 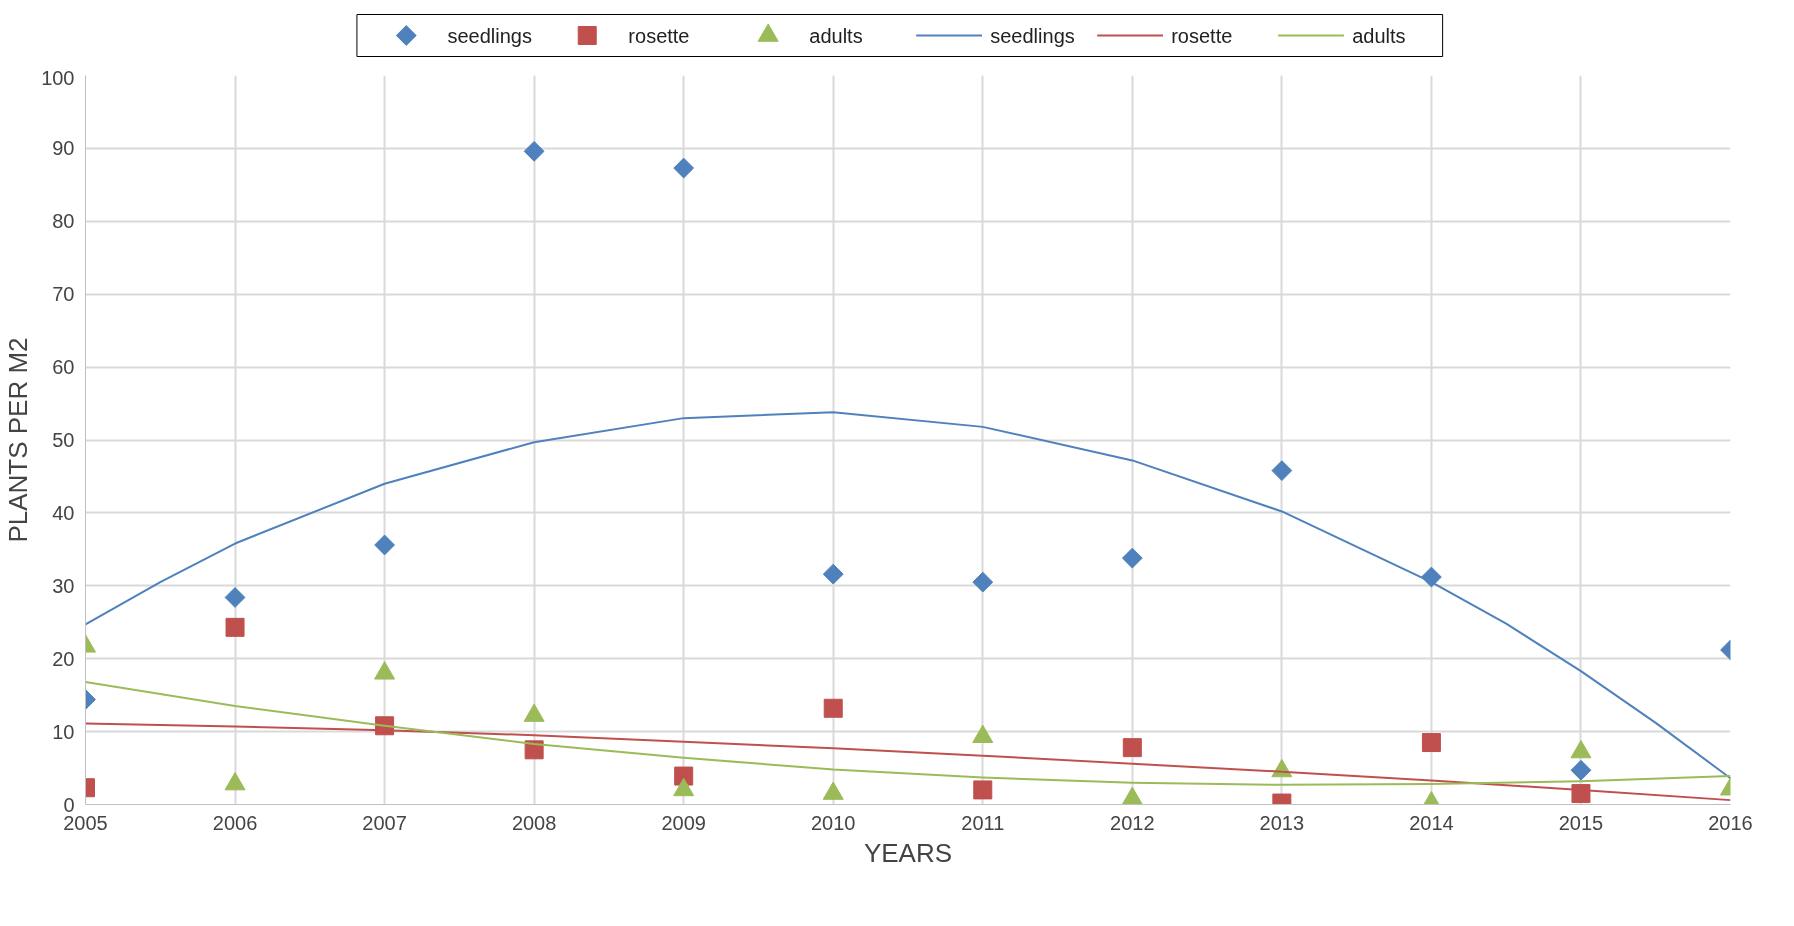 I want to click on y-tick-label: 90, so click(x=63, y=148).